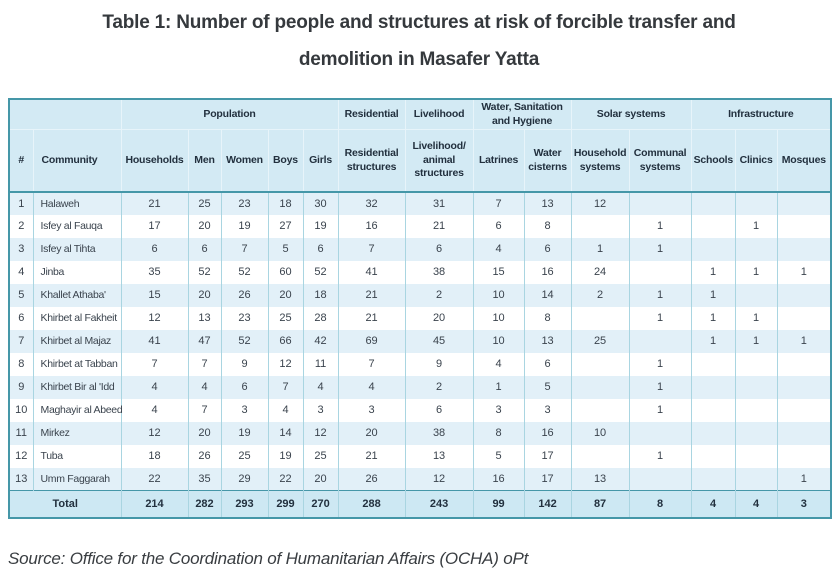 This screenshot has height=587, width=838. I want to click on cell-girls: 30, so click(320, 203).